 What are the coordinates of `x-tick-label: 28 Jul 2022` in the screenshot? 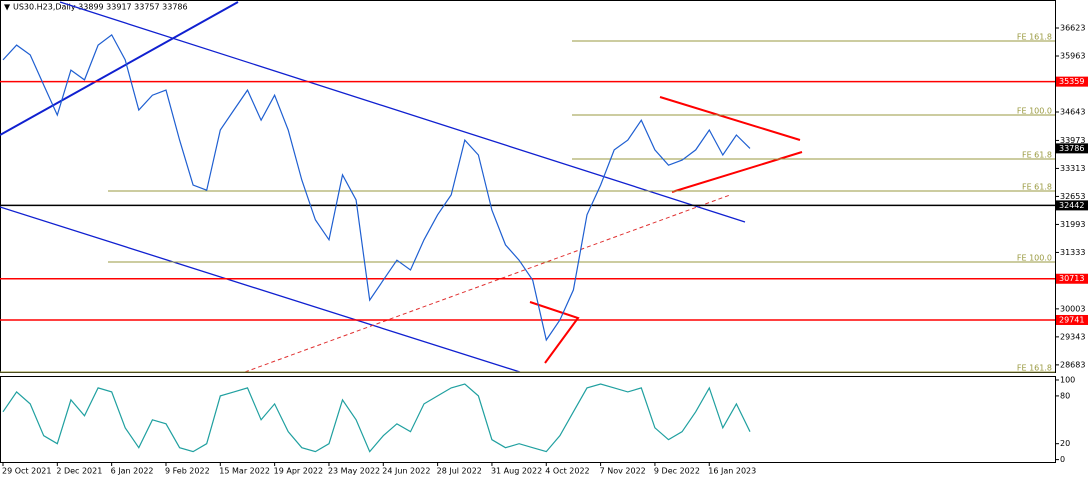 It's located at (459, 471).